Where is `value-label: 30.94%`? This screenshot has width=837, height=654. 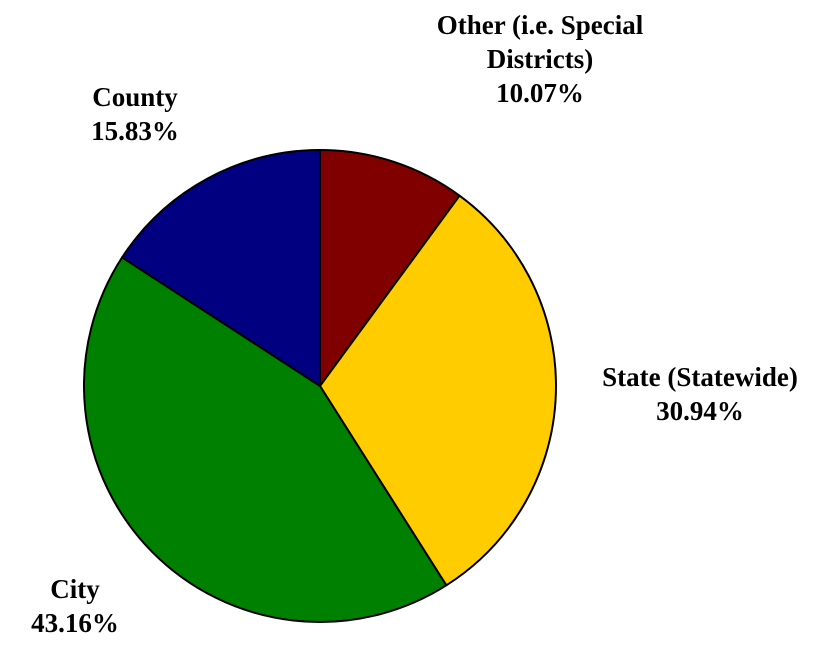 value-label: 30.94% is located at coordinates (700, 411).